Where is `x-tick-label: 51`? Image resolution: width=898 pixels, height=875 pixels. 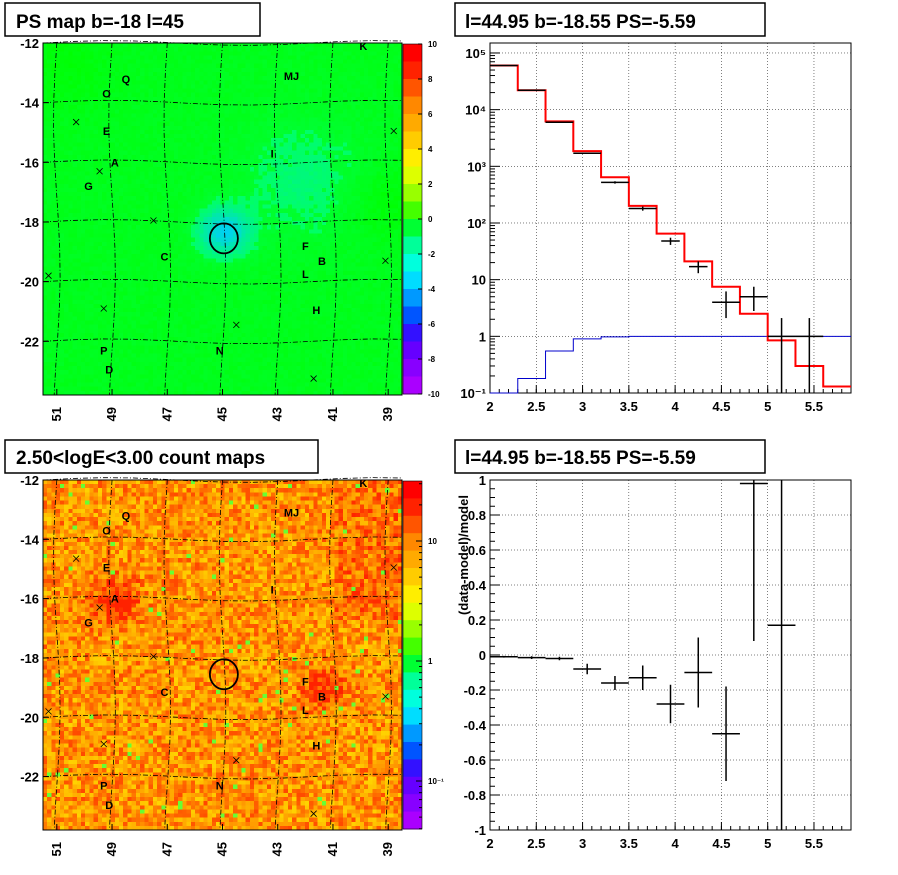
x-tick-label: 51 is located at coordinates (56, 414).